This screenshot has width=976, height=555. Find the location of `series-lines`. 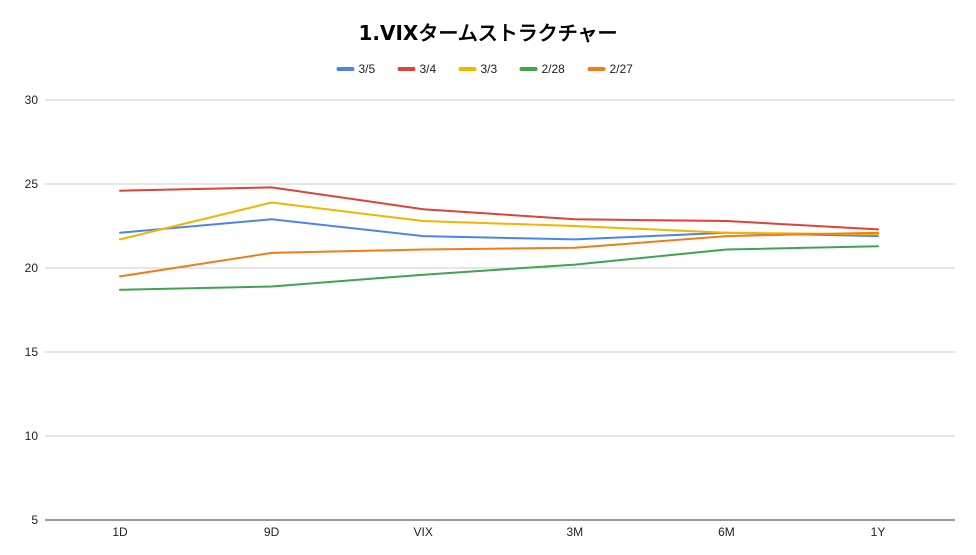

series-lines is located at coordinates (499, 238).